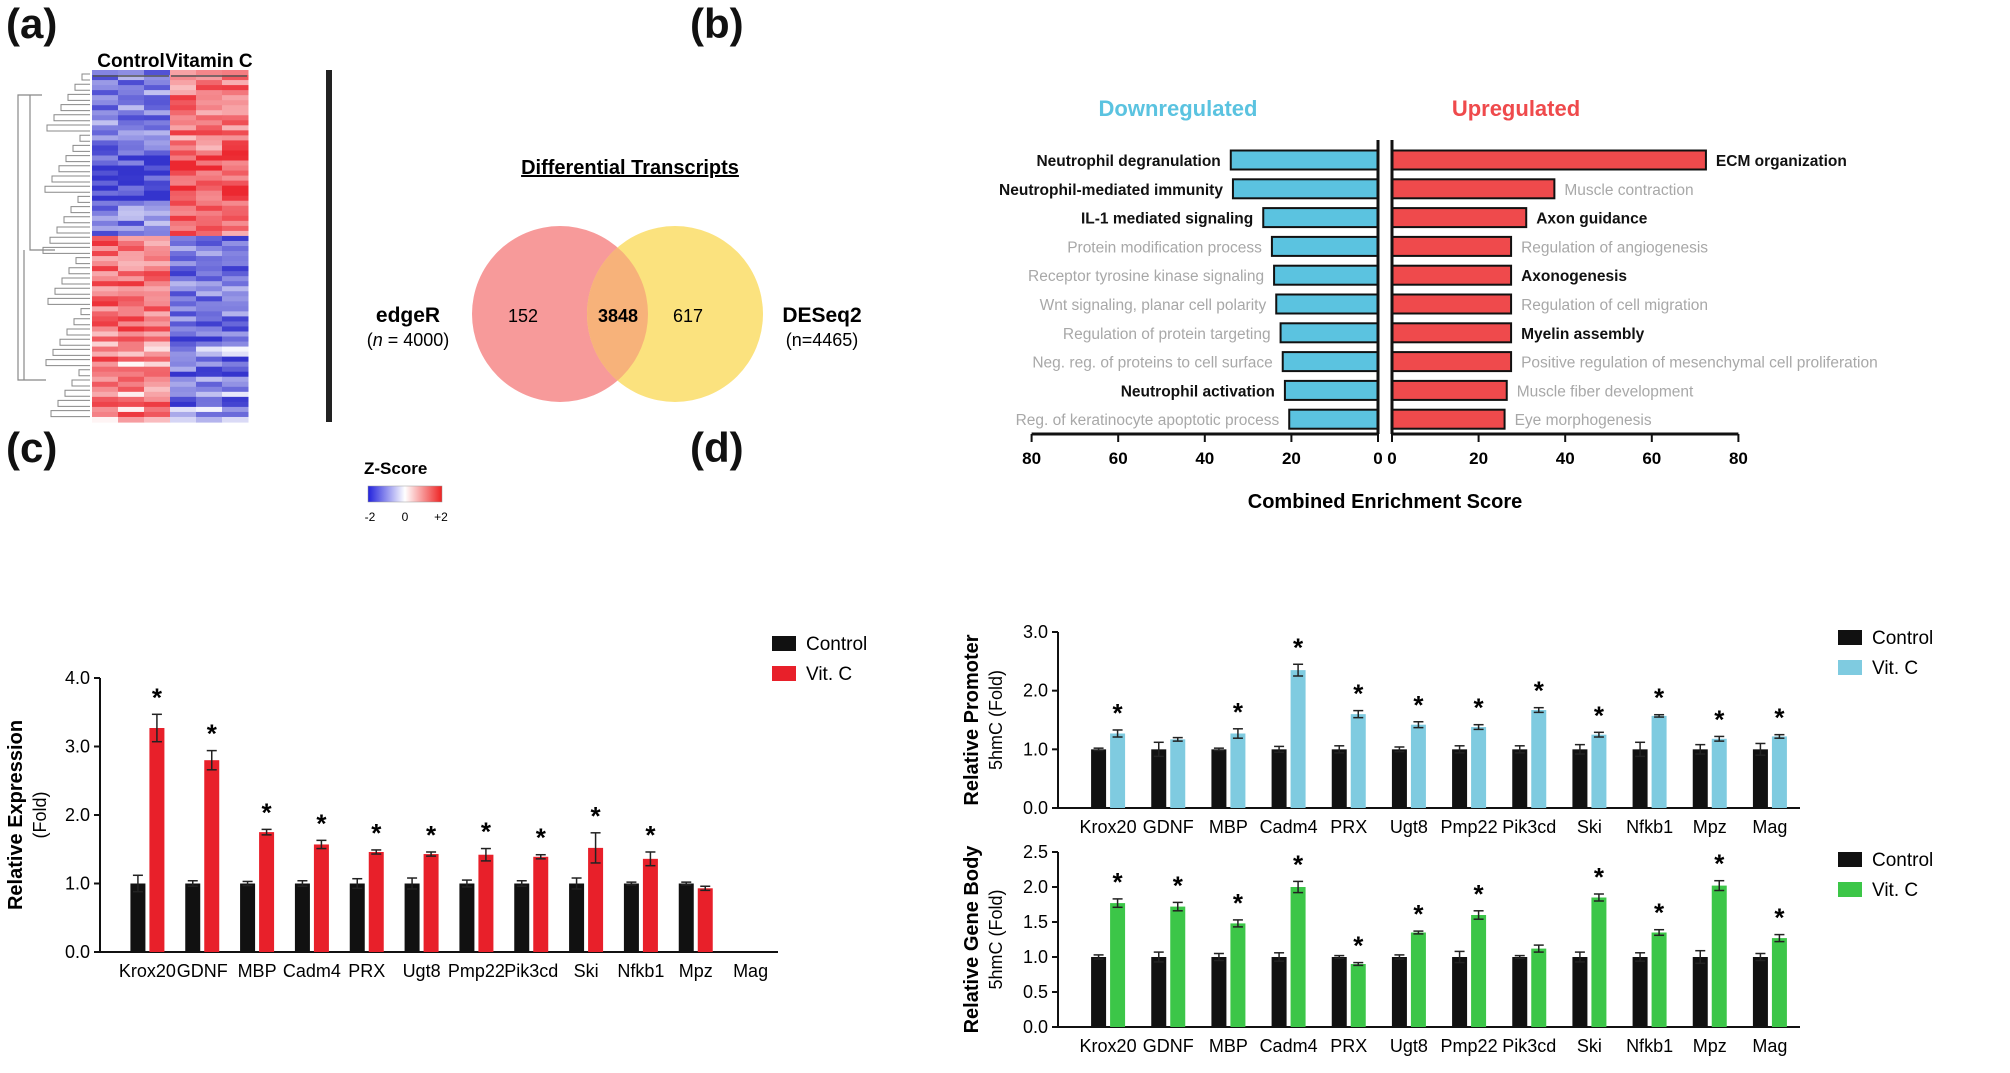 The height and width of the screenshot is (1073, 2010). What do you see at coordinates (1035, 1027) in the screenshot?
I see `y-tick-label: 0.0` at bounding box center [1035, 1027].